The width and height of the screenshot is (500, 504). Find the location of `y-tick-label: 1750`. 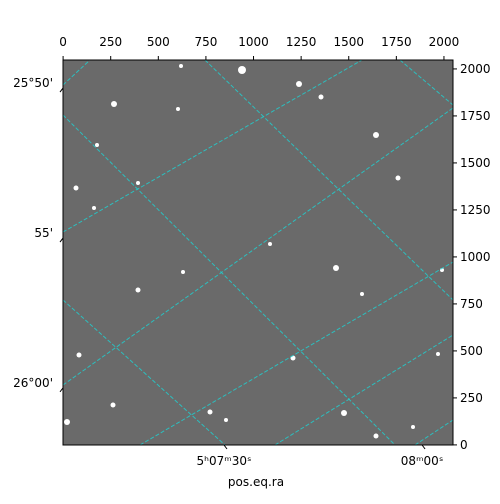

y-tick-label: 1750 is located at coordinates (475, 116).